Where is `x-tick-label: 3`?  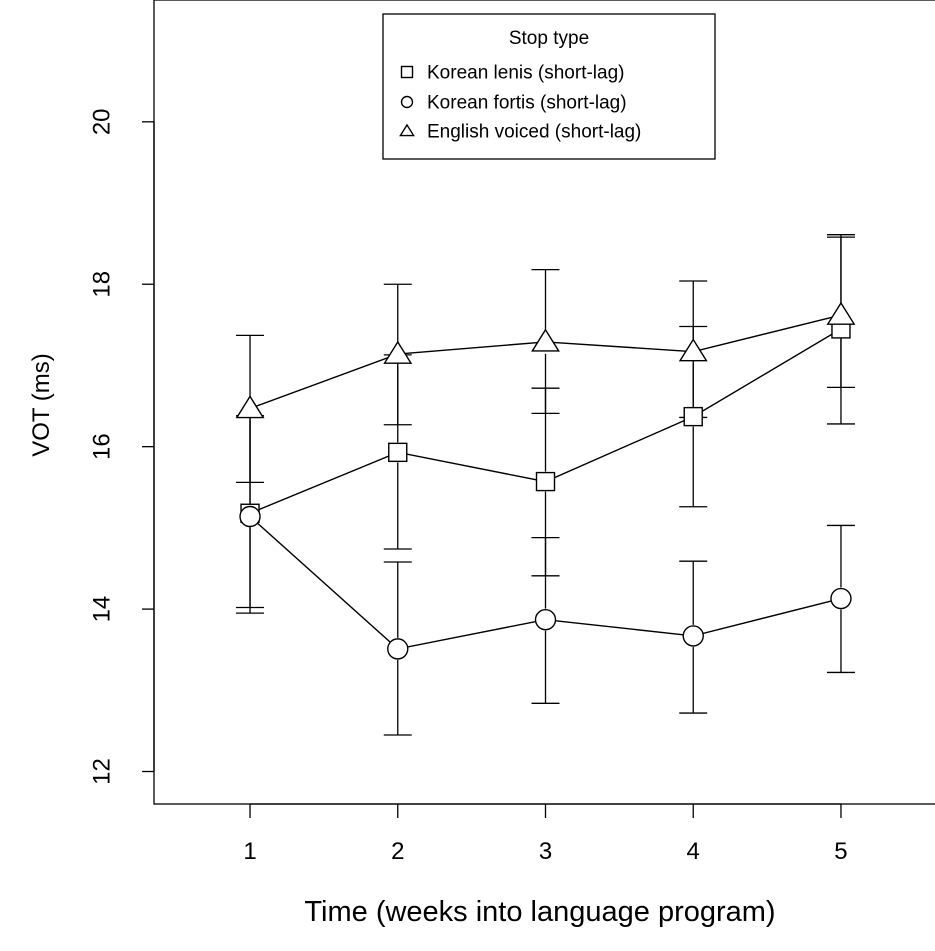 x-tick-label: 3 is located at coordinates (545, 851).